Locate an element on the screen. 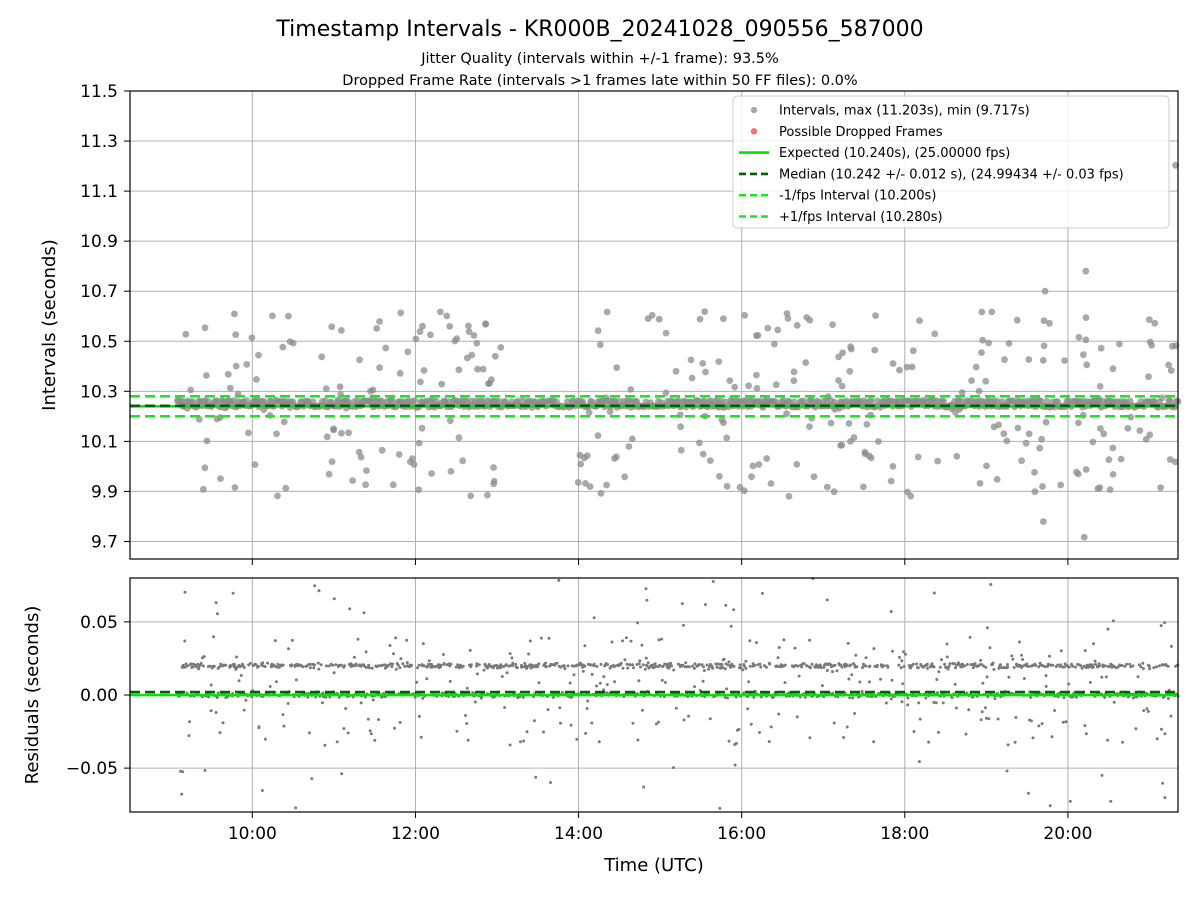 This screenshot has height=900, width=1200. interval-point-extreme is located at coordinates (1086, 271).